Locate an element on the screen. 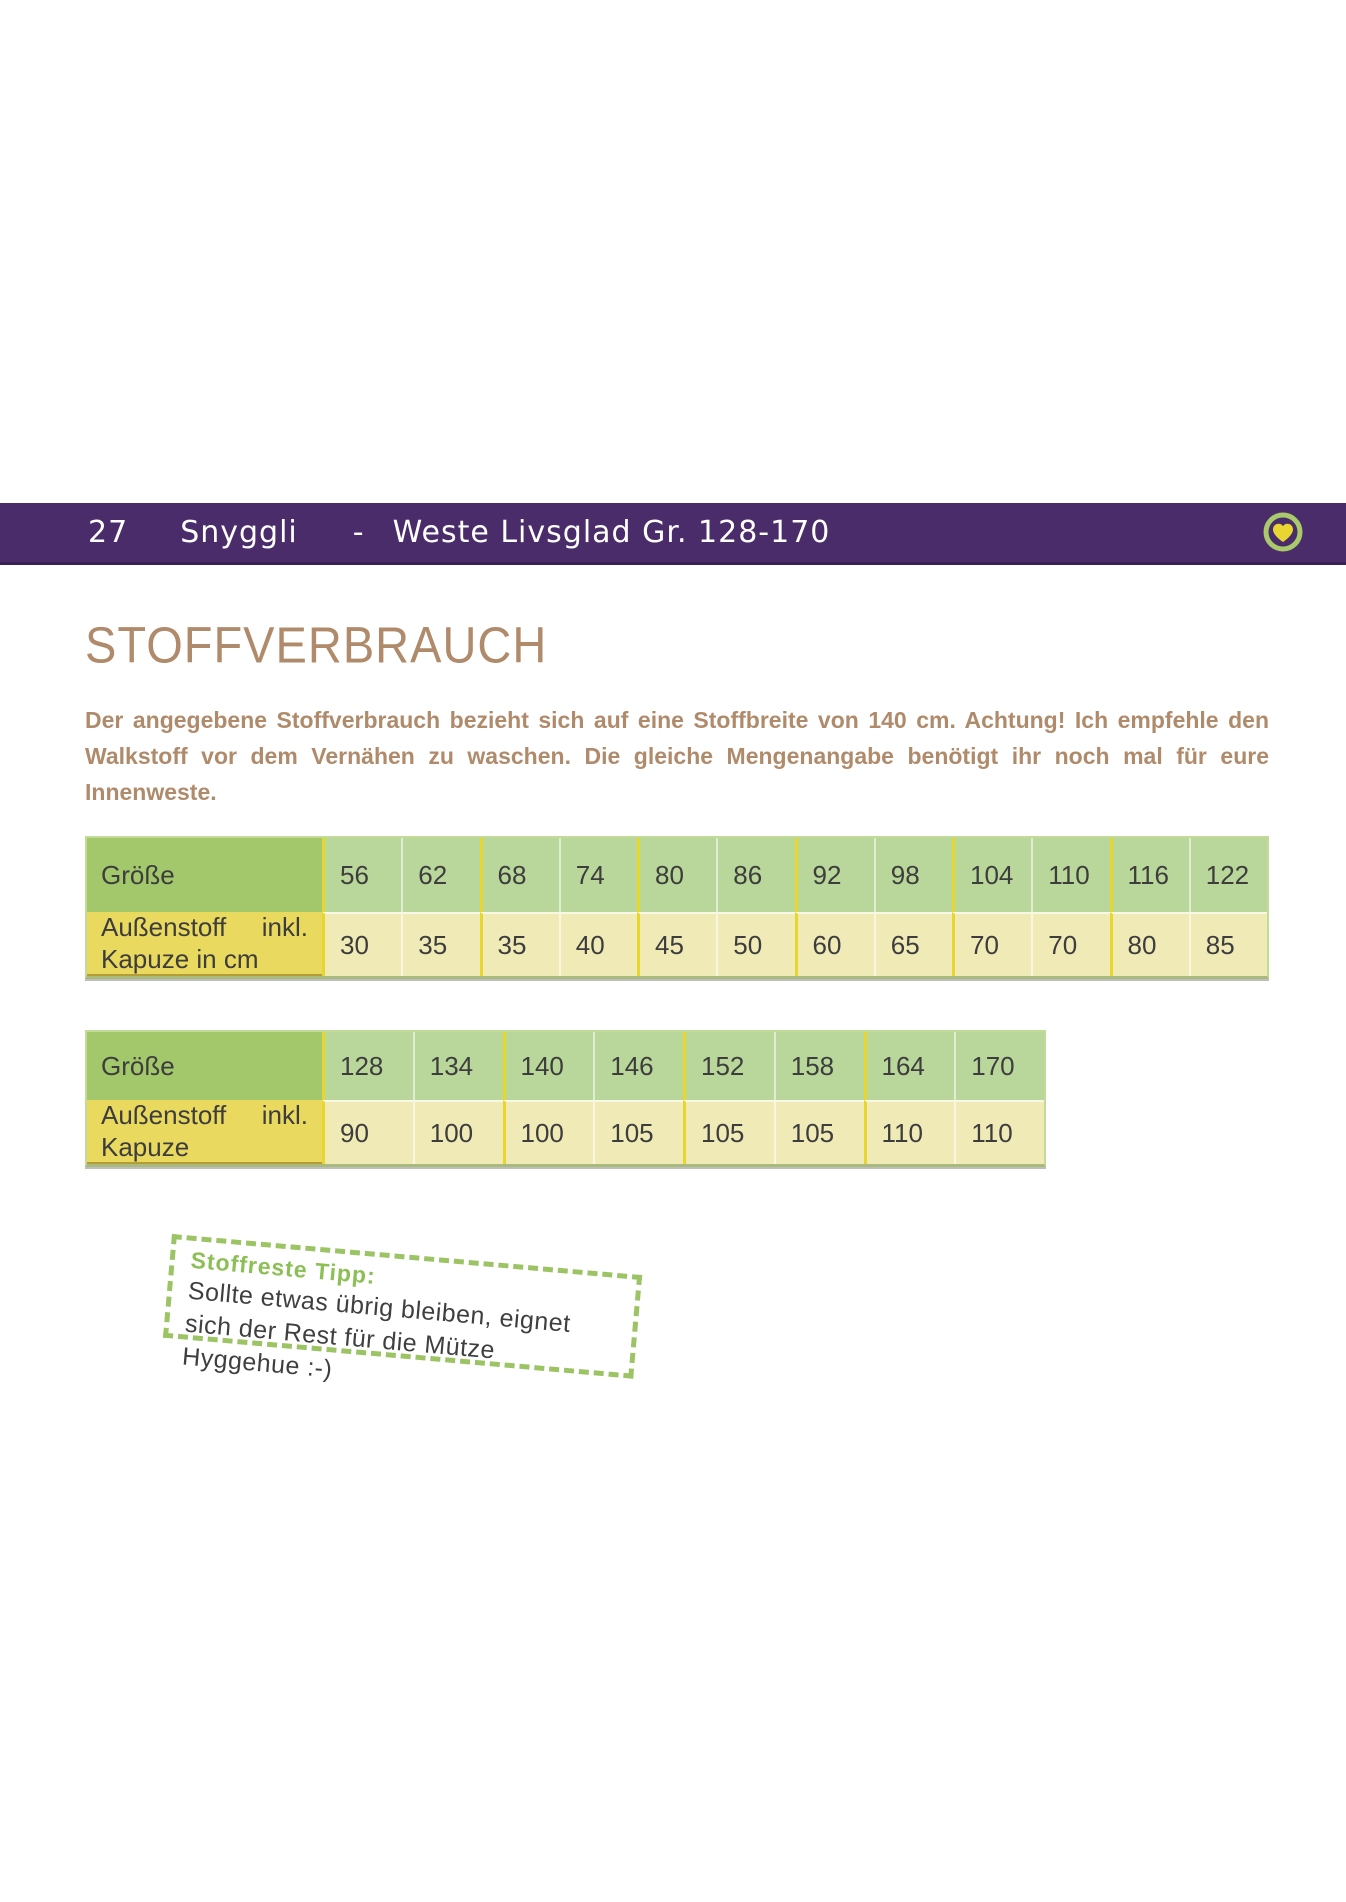 The image size is (1346, 1902). size-value-cell: 146 is located at coordinates (638, 1066).